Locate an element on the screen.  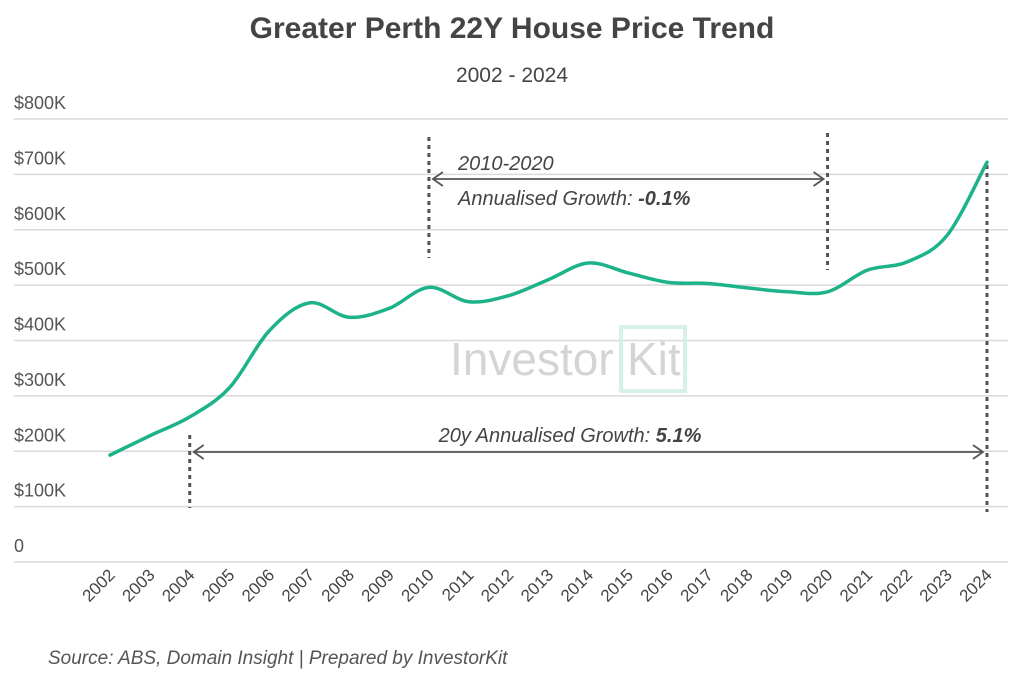
long-growth-value: 5.1% is located at coordinates (679, 436).